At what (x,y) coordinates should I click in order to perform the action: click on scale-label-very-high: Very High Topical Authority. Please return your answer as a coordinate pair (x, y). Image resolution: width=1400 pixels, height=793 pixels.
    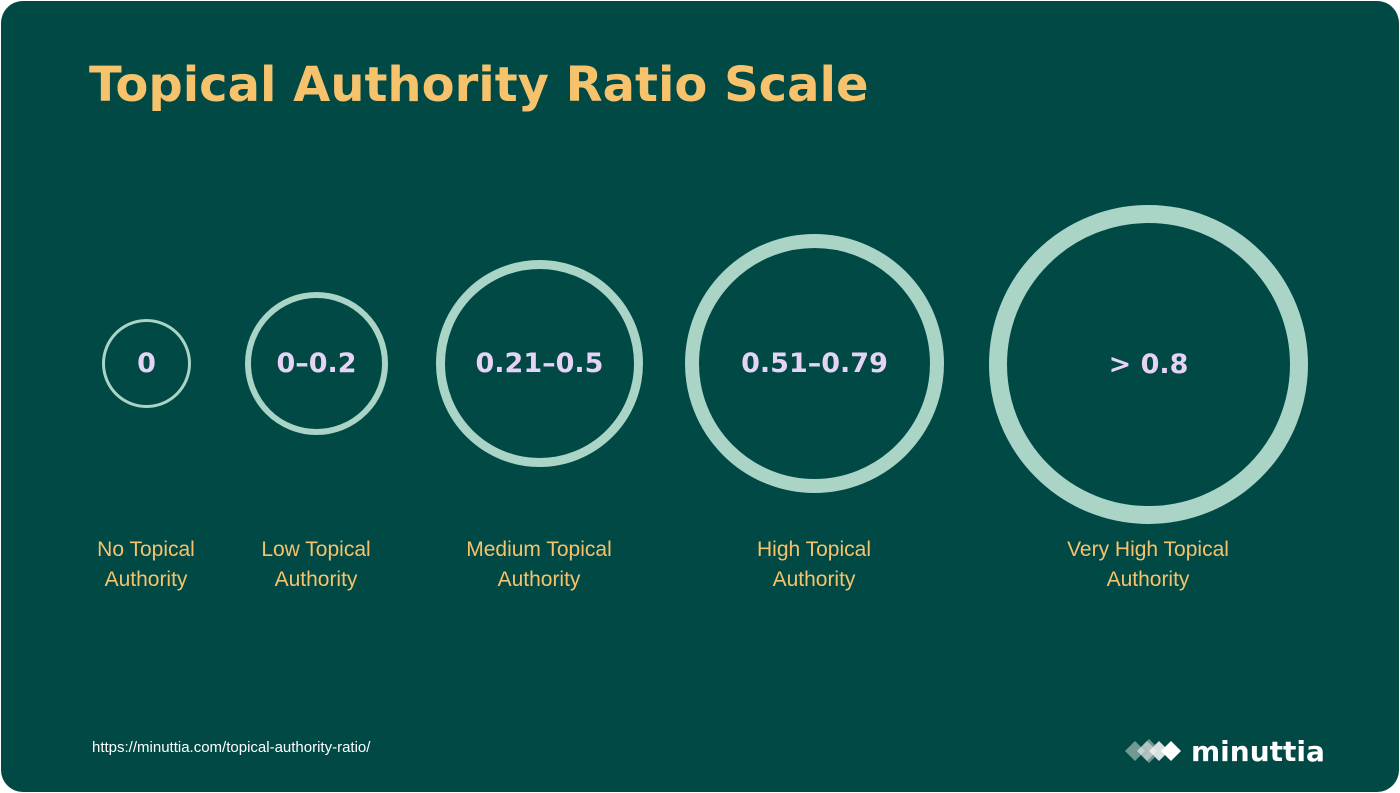
    Looking at the image, I should click on (1148, 565).